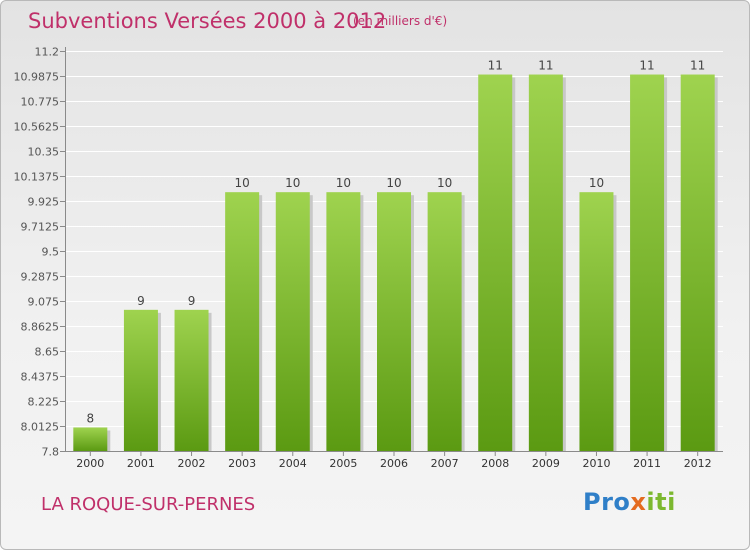 This screenshot has width=750, height=550. I want to click on y-tick-label: 8.225, so click(44, 402).